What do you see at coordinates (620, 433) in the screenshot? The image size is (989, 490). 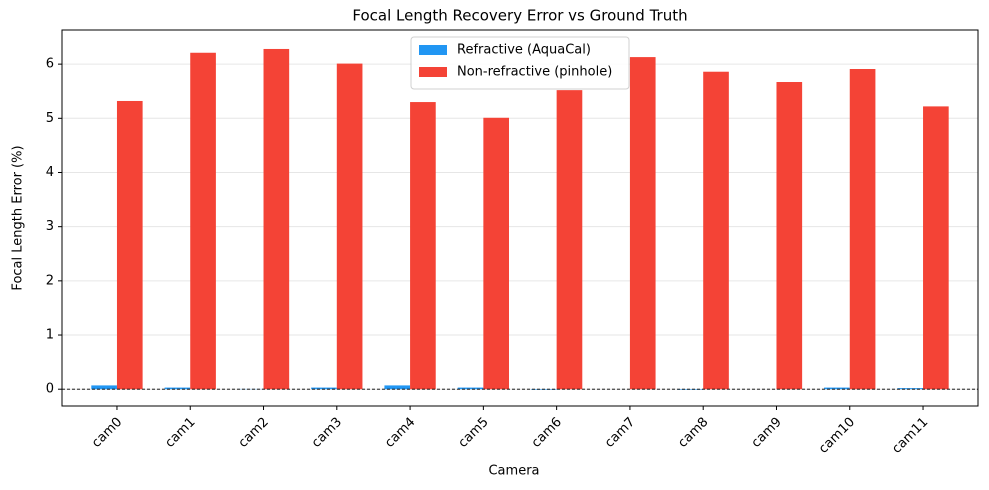 I see `x-tick-label: cam7` at bounding box center [620, 433].